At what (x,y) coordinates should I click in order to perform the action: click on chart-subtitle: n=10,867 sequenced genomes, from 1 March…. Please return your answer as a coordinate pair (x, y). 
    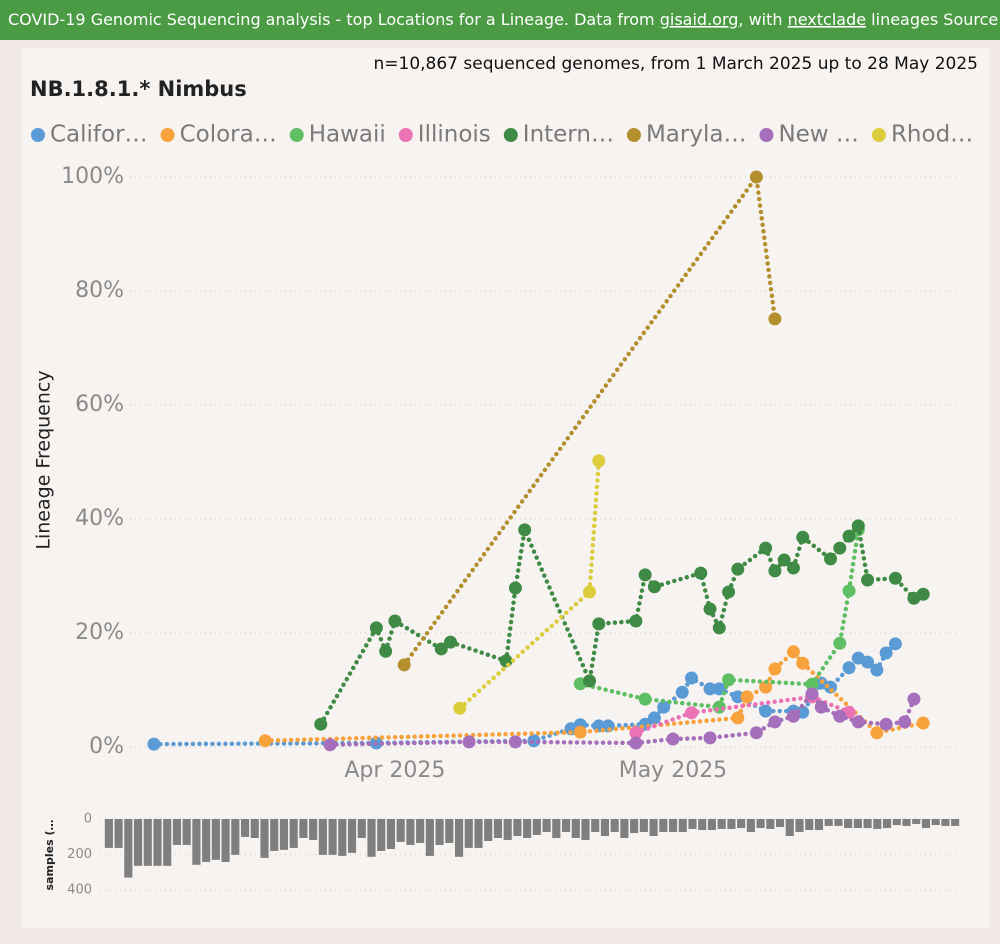
    Looking at the image, I should click on (676, 64).